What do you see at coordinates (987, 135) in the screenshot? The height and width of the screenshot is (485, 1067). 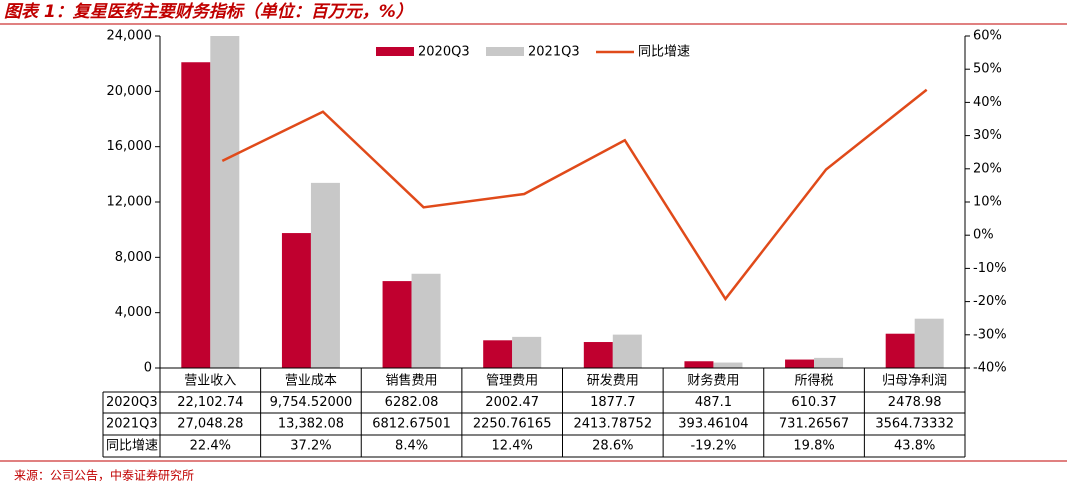 I see `y2-tick-label: 30%` at bounding box center [987, 135].